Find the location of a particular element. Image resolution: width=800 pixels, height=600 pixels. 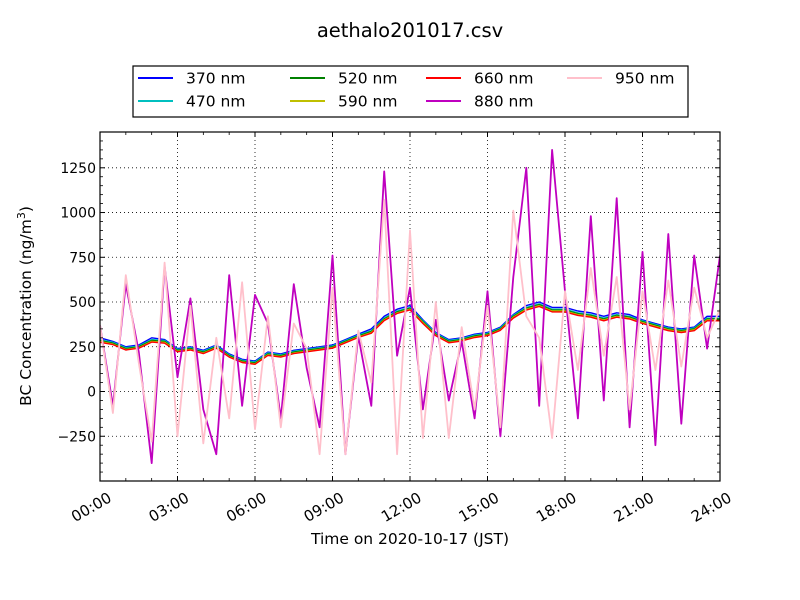

series-line-520-nm is located at coordinates (410, 334).